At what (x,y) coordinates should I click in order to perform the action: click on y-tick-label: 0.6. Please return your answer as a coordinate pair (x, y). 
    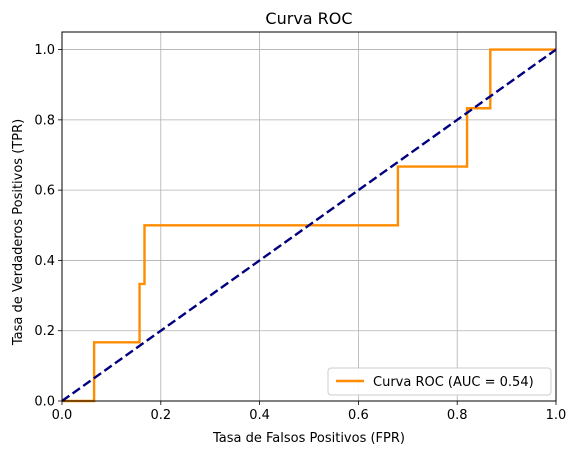
    Looking at the image, I should click on (44, 191).